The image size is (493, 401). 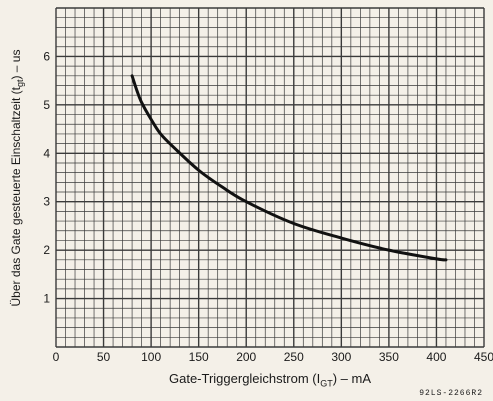 What do you see at coordinates (46, 177) in the screenshot?
I see `y-tick-labels: 1 2 3 4 5 6` at bounding box center [46, 177].